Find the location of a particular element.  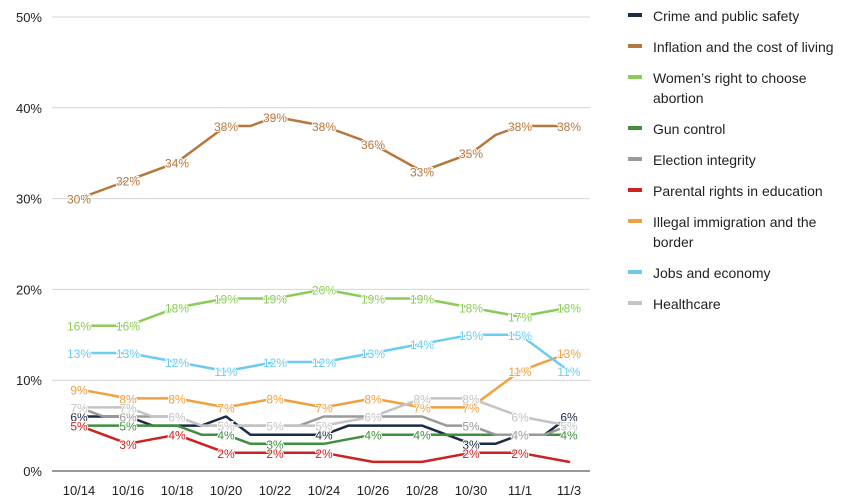

legend-item: Jobs and economy is located at coordinates (734, 273).